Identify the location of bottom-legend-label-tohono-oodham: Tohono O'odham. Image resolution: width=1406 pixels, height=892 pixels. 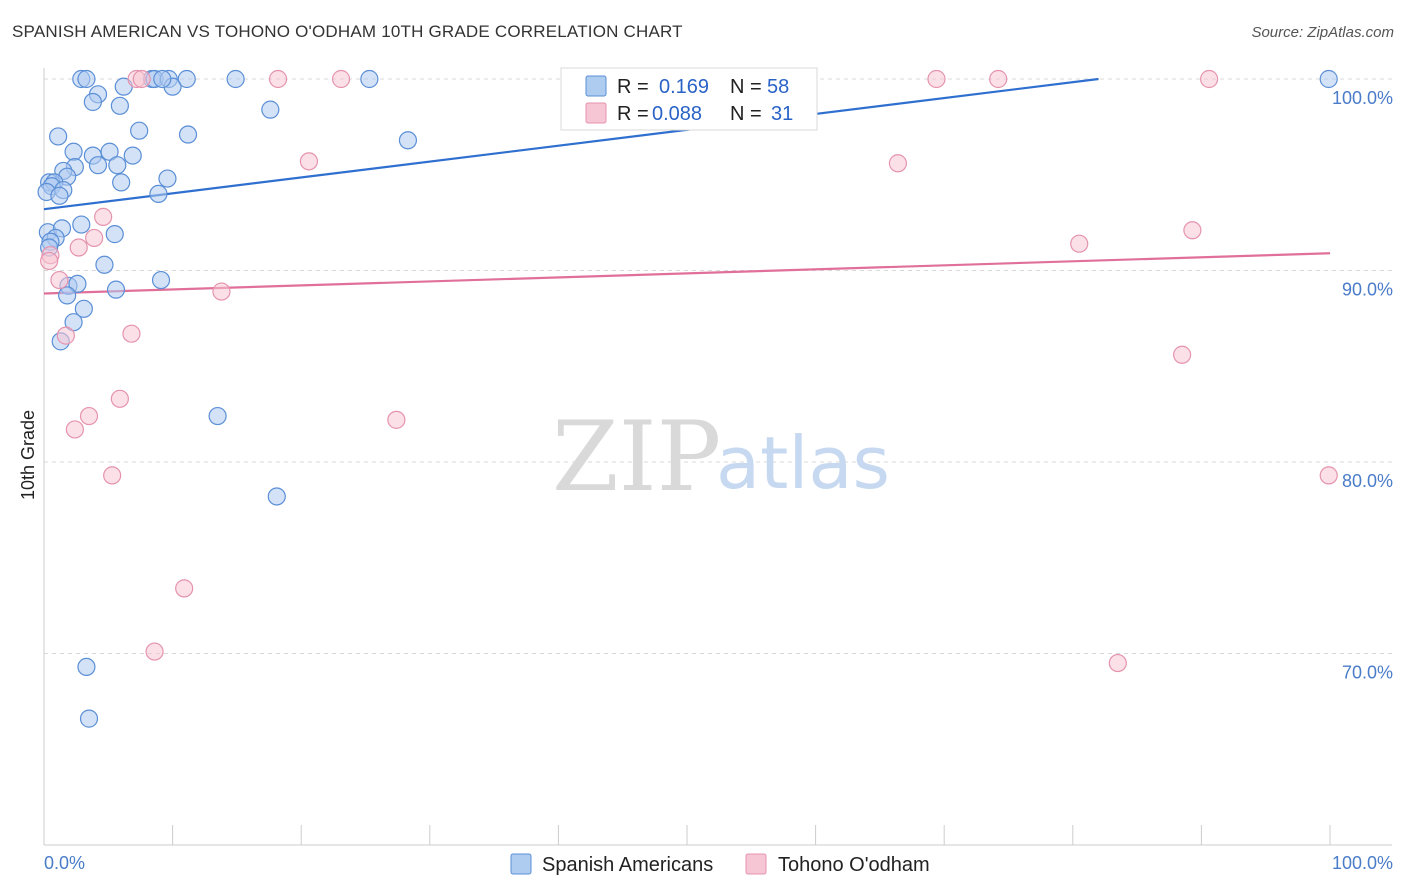
(854, 865).